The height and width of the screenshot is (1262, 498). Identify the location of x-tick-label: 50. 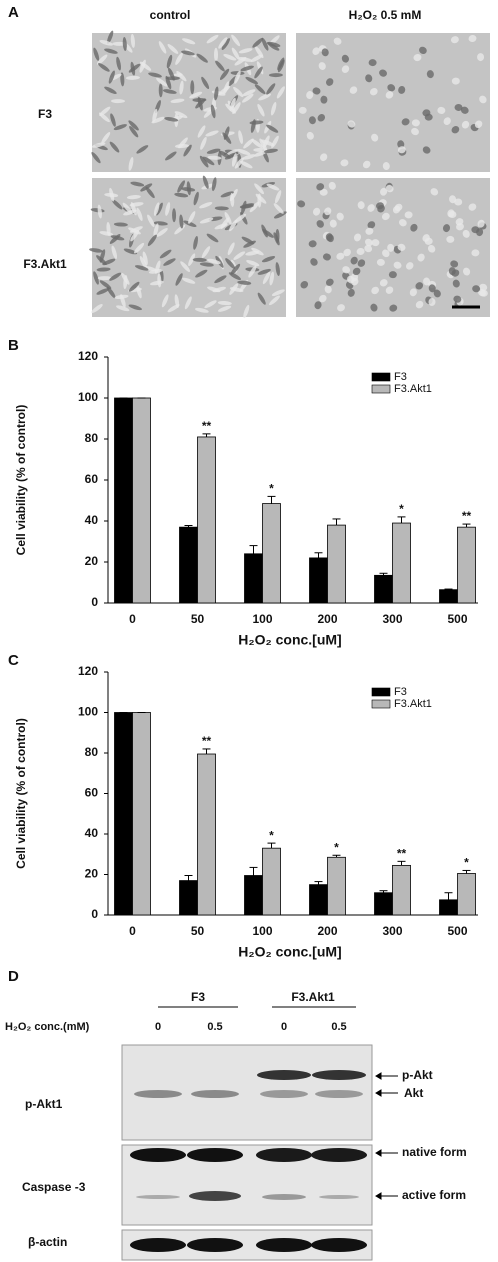
(198, 619).